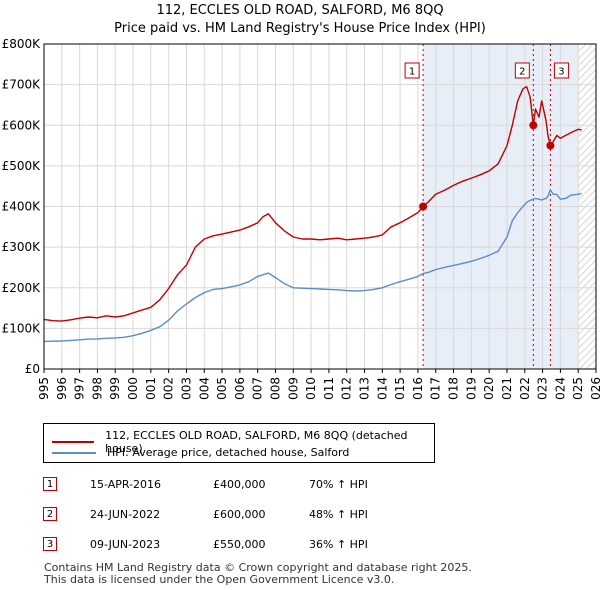 The height and width of the screenshot is (590, 600). I want to click on transaction-row: 1 15-APR-2016 £400,000 70% ↑ HPI, so click(253, 486).